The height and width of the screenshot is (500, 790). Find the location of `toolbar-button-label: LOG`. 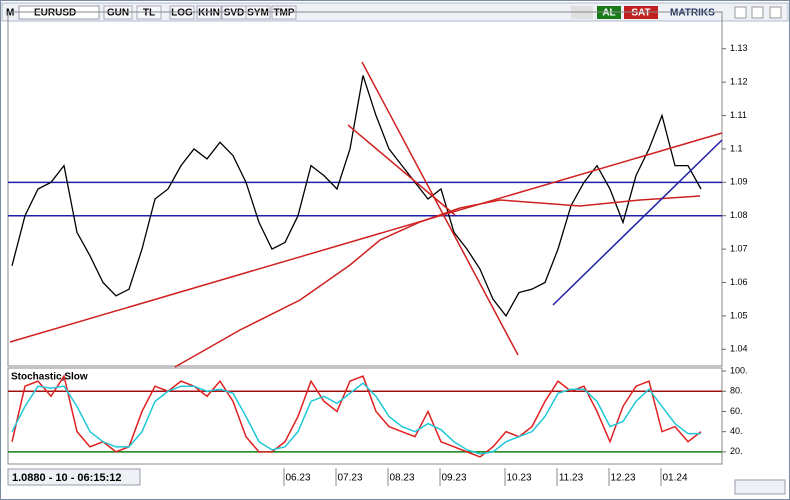

toolbar-button-label: LOG is located at coordinates (182, 13).